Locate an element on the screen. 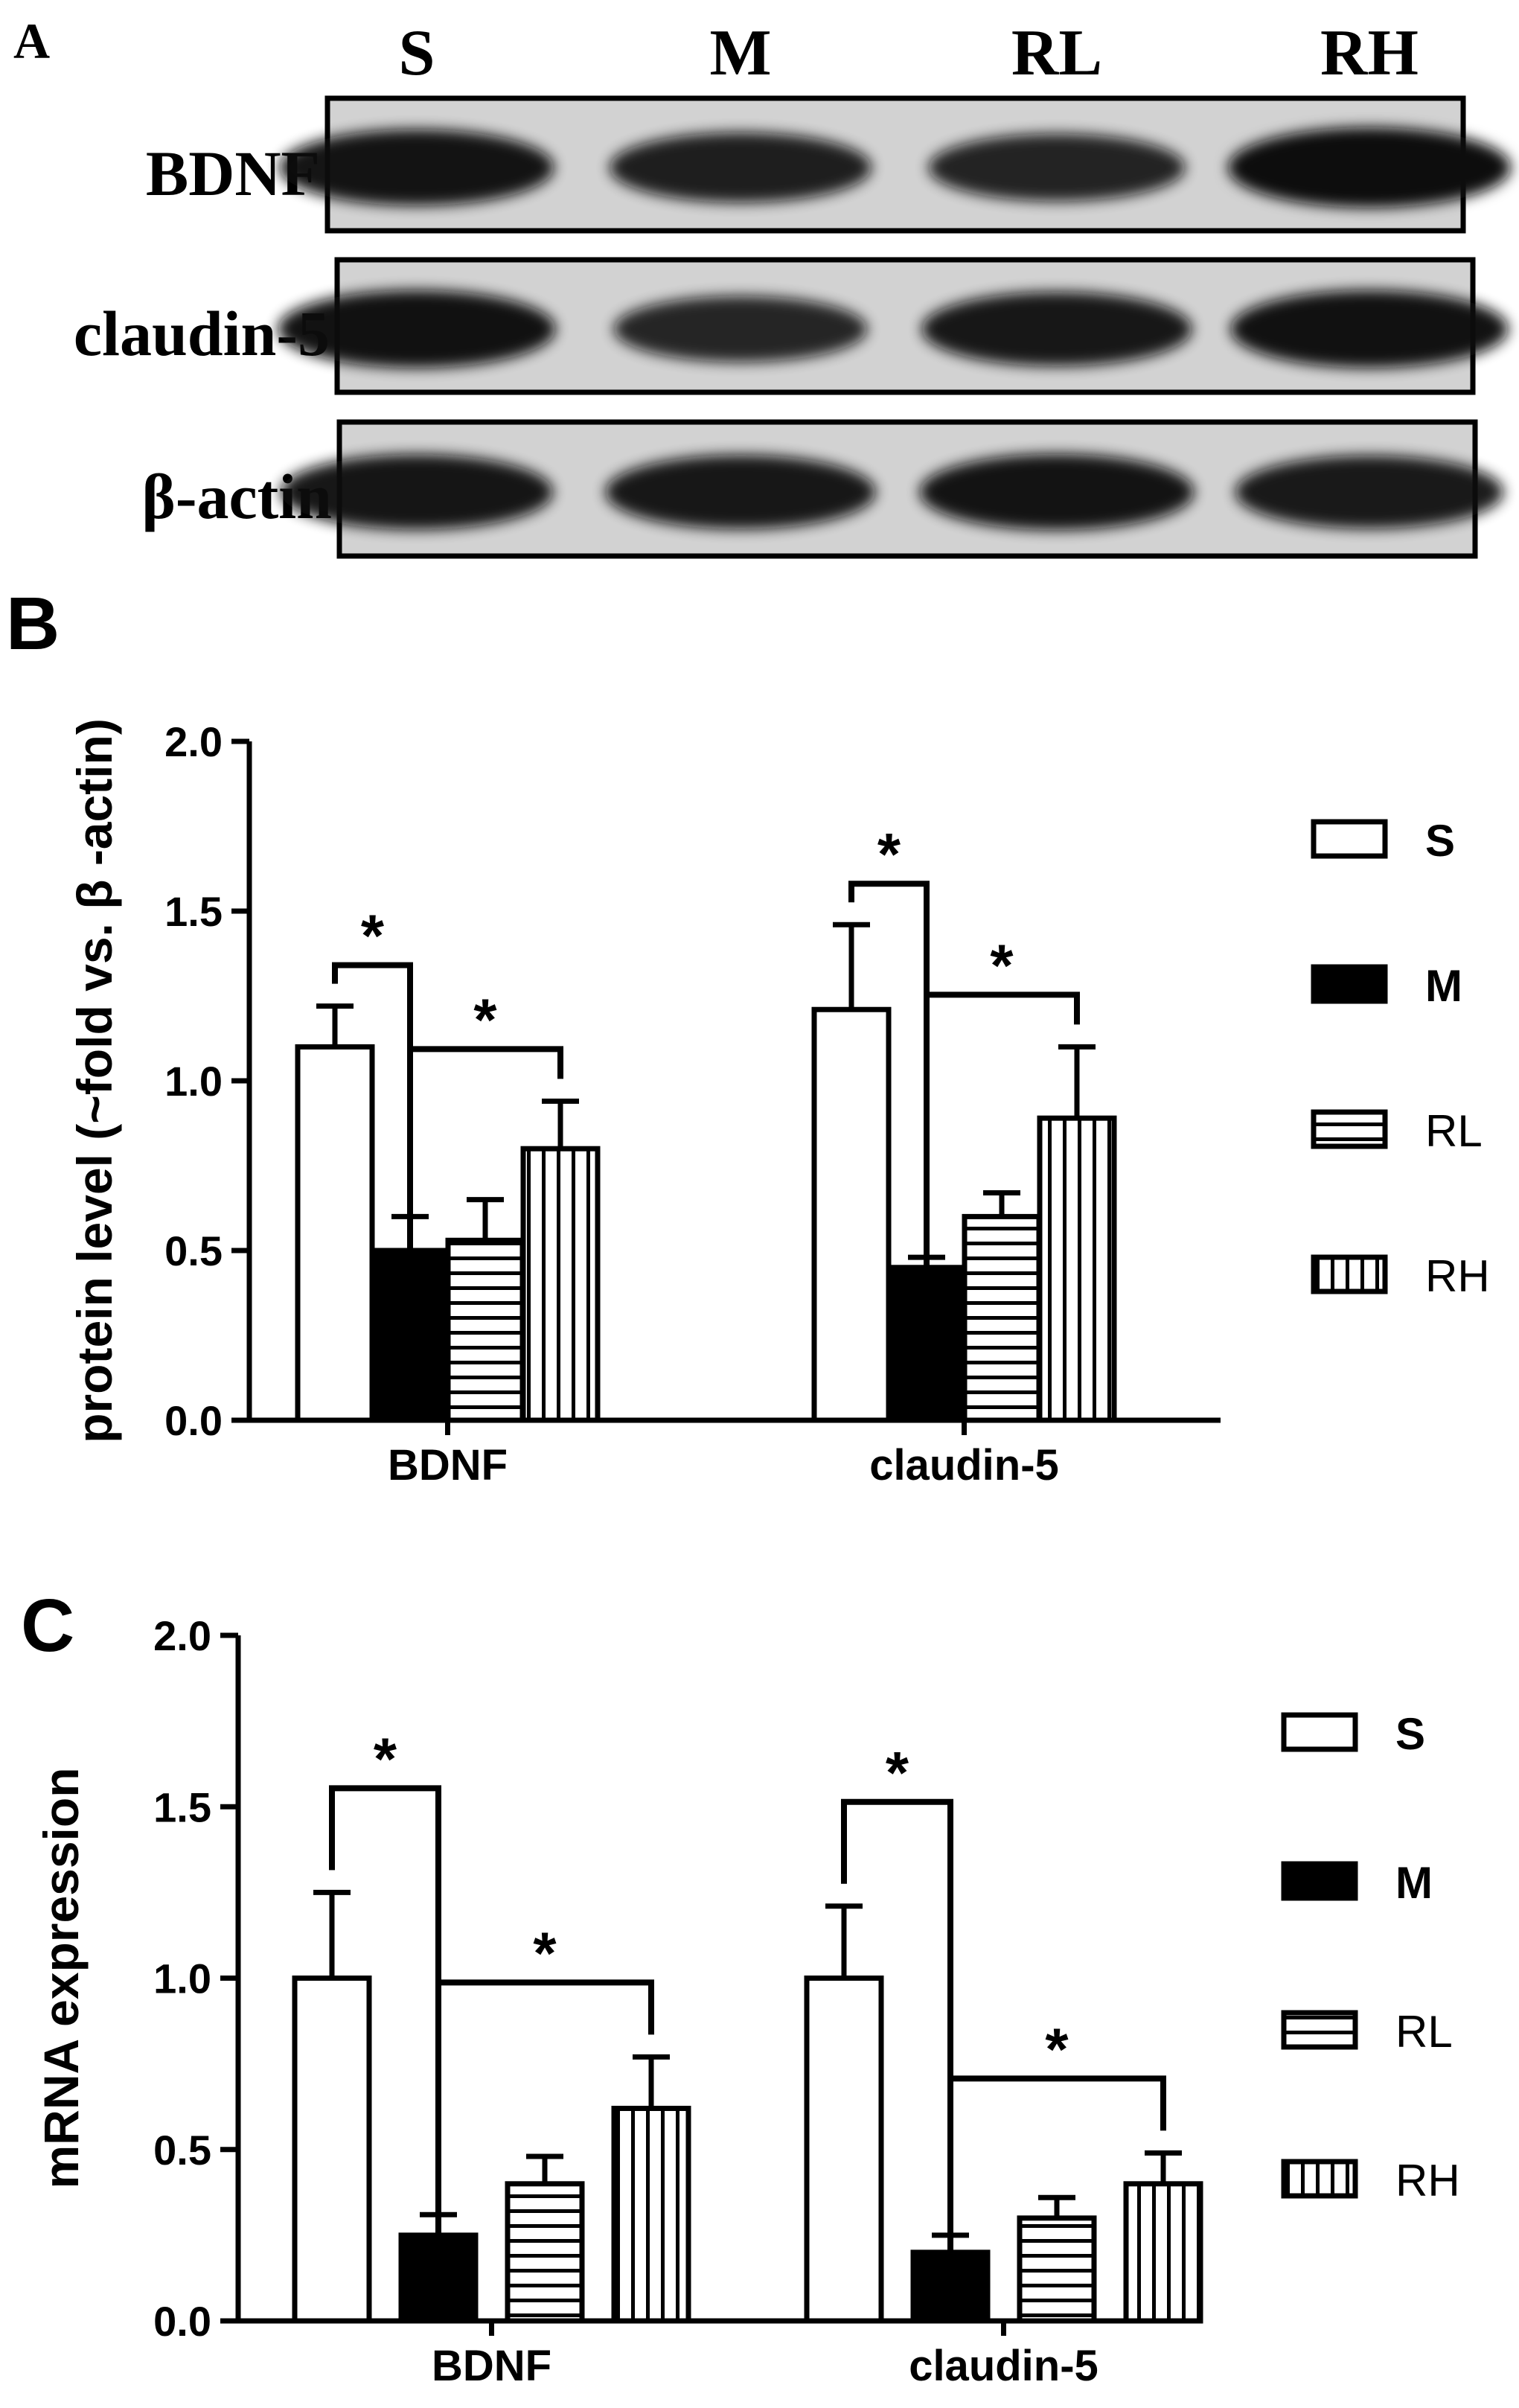 The image size is (1519, 2408). blot-row-actin: β-actin is located at coordinates (823, 489).